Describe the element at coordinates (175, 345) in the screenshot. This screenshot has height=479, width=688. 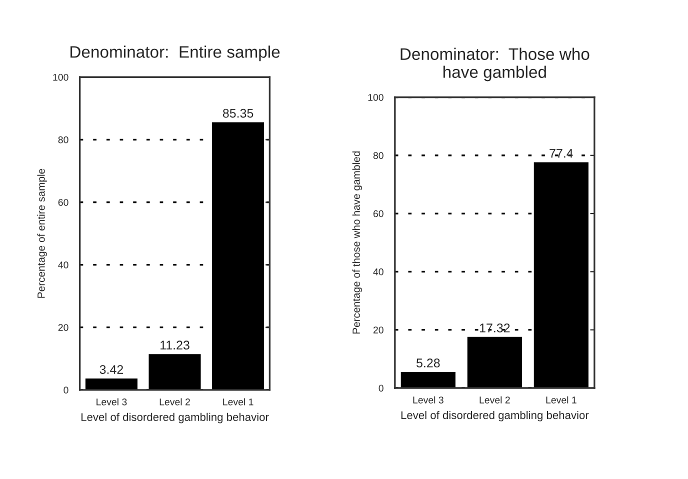
I see `data-label: 11.23` at that location.